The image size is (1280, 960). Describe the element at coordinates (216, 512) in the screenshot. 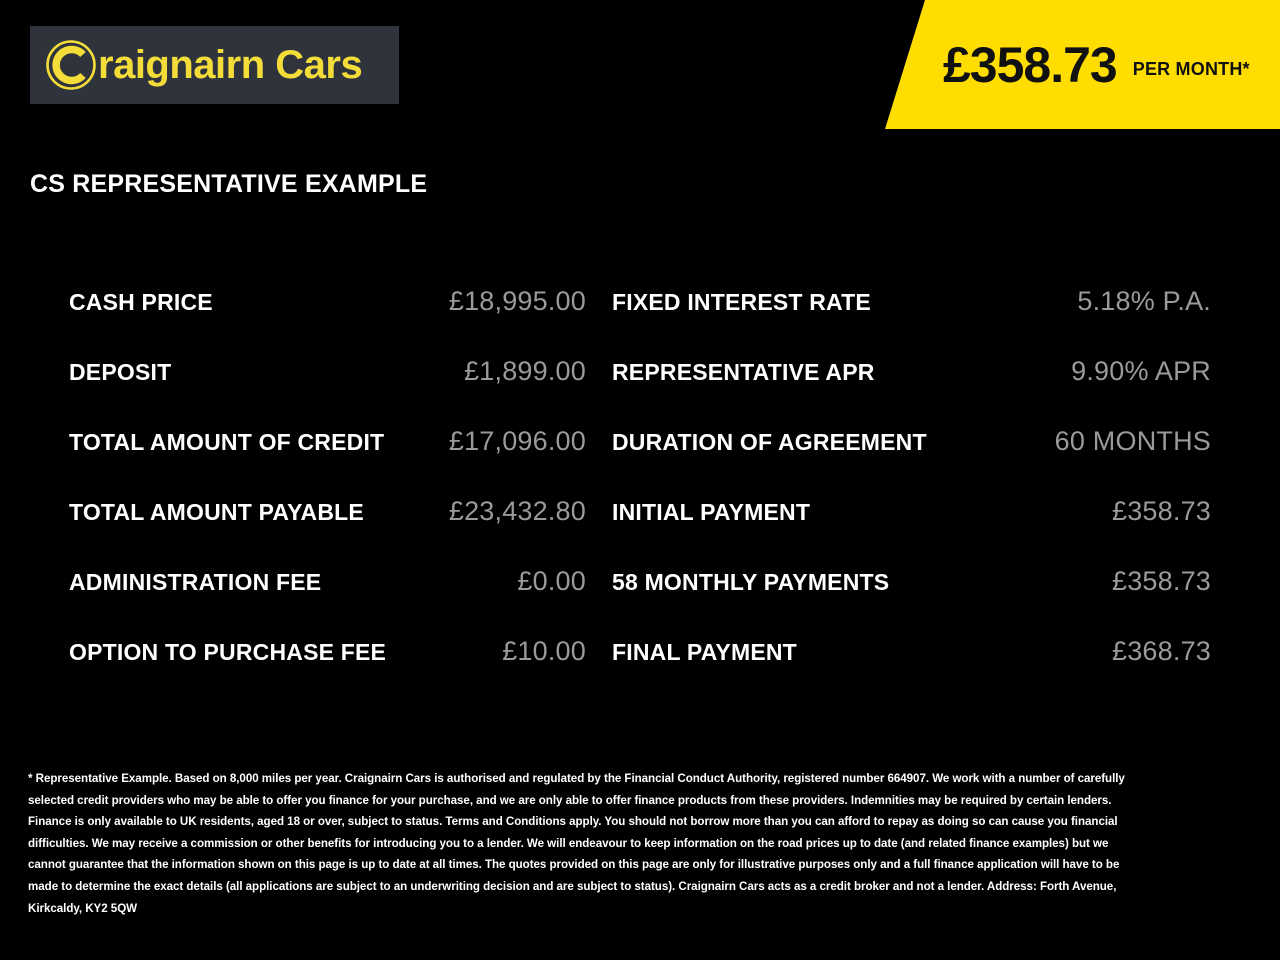

I see `row-label: TOTAL AMOUNT PAYABLE` at that location.